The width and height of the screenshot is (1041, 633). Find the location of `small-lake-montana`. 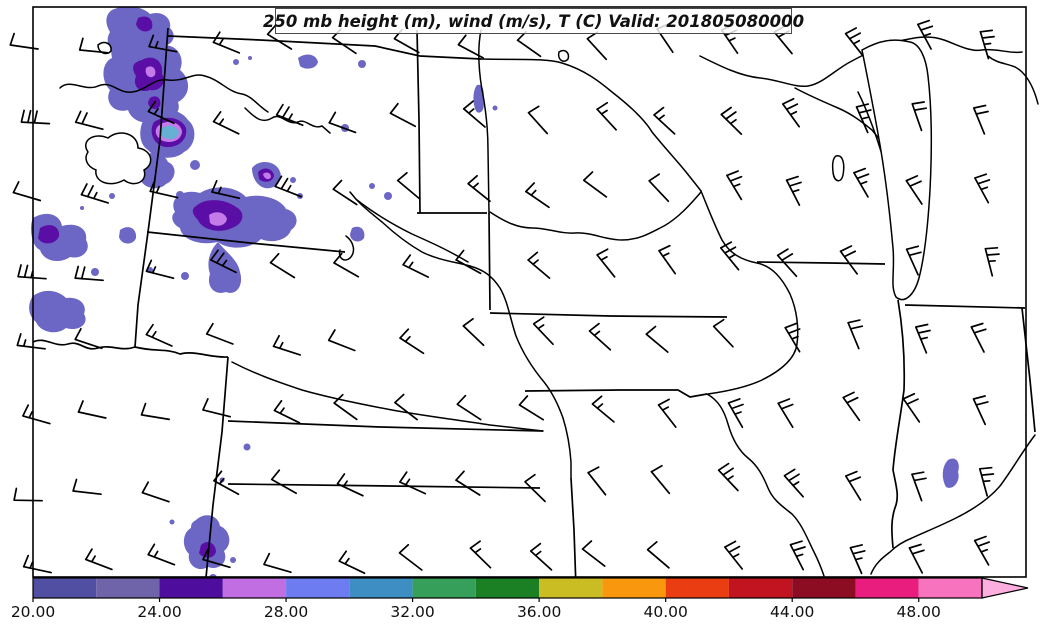

small-lake-montana is located at coordinates (104, 48).